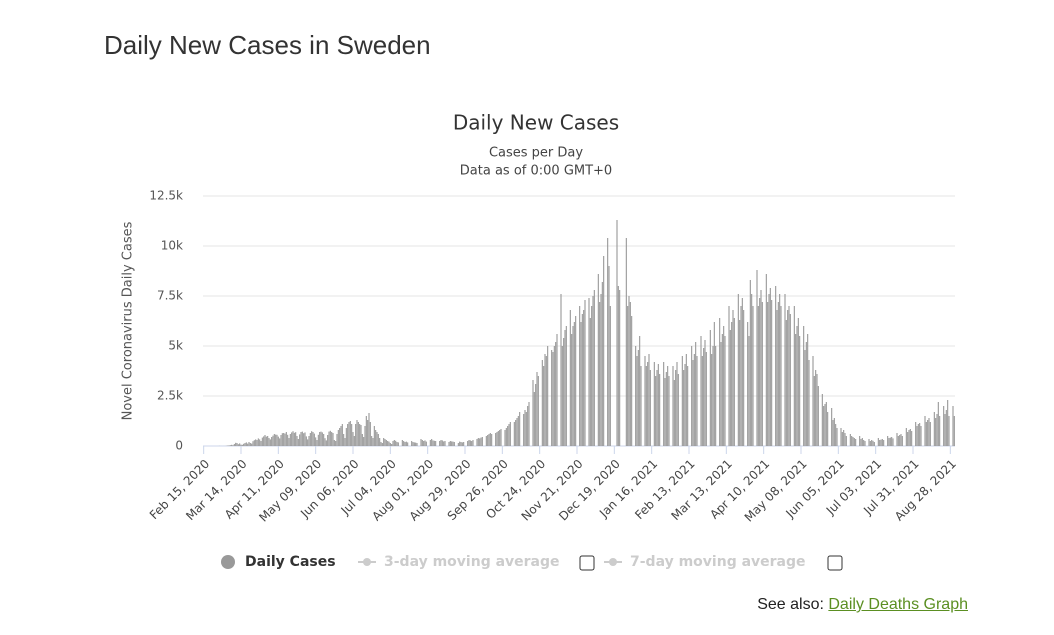 Image resolution: width=1054 pixels, height=635 pixels. I want to click on y-axis-label: Novel Coronavirus Daily Cases, so click(128, 320).